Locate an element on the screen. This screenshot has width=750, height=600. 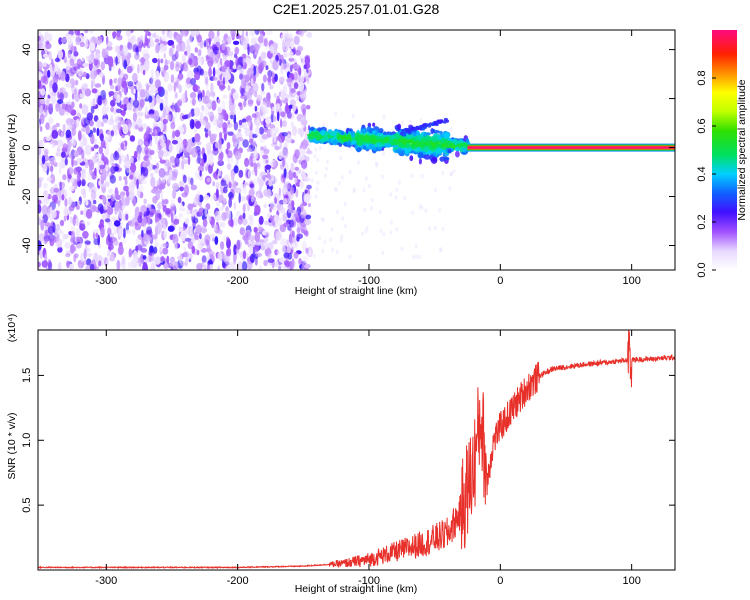
streak-blob is located at coordinates (404, 135).